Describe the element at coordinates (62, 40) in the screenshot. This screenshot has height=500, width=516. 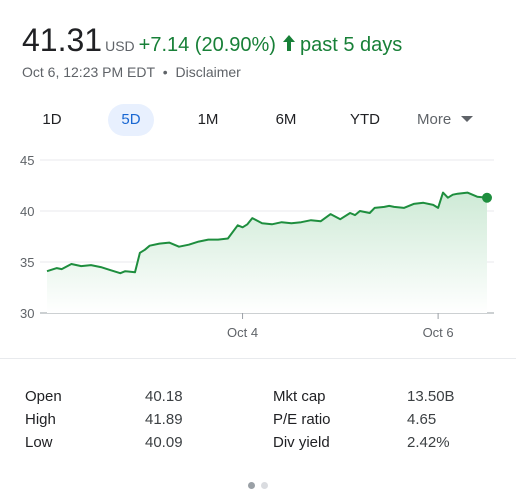
I see `current-price: 41.31` at that location.